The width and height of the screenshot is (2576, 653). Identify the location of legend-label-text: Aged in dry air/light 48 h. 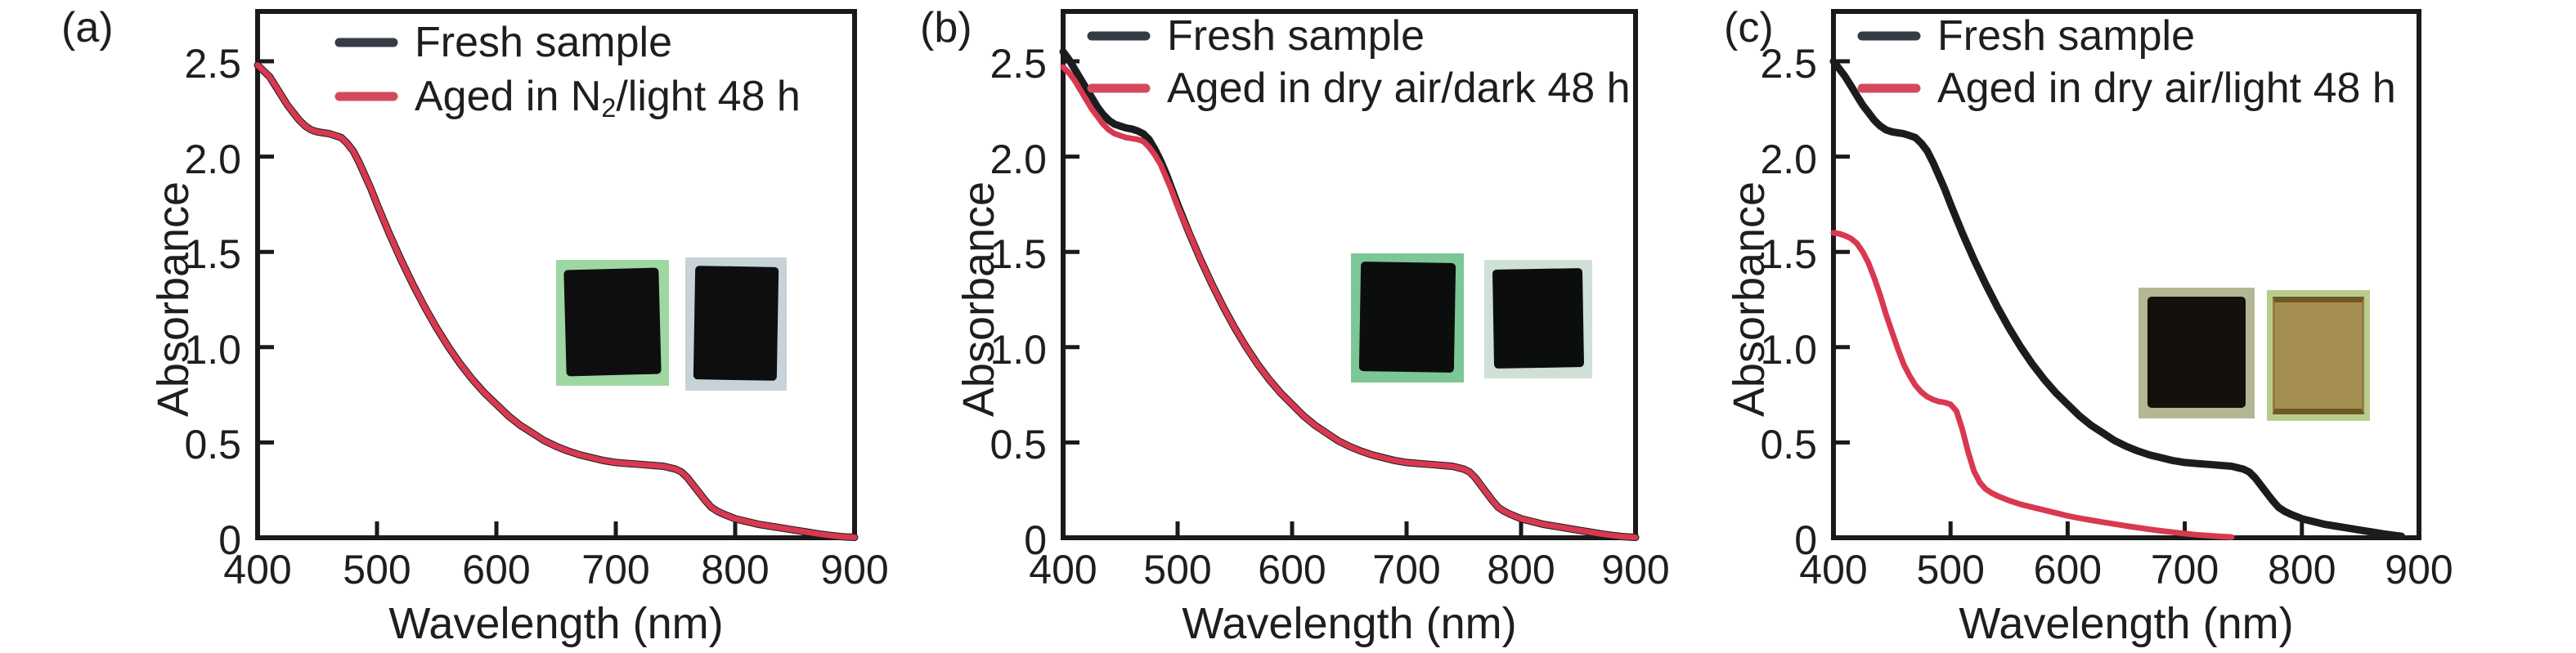
(2167, 88).